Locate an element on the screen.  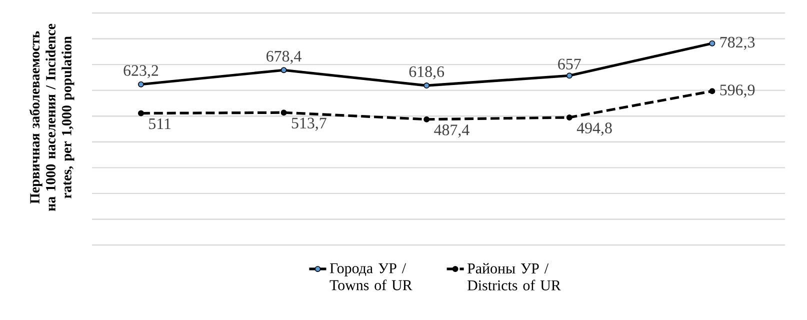
data-label: 782,3 is located at coordinates (737, 43).